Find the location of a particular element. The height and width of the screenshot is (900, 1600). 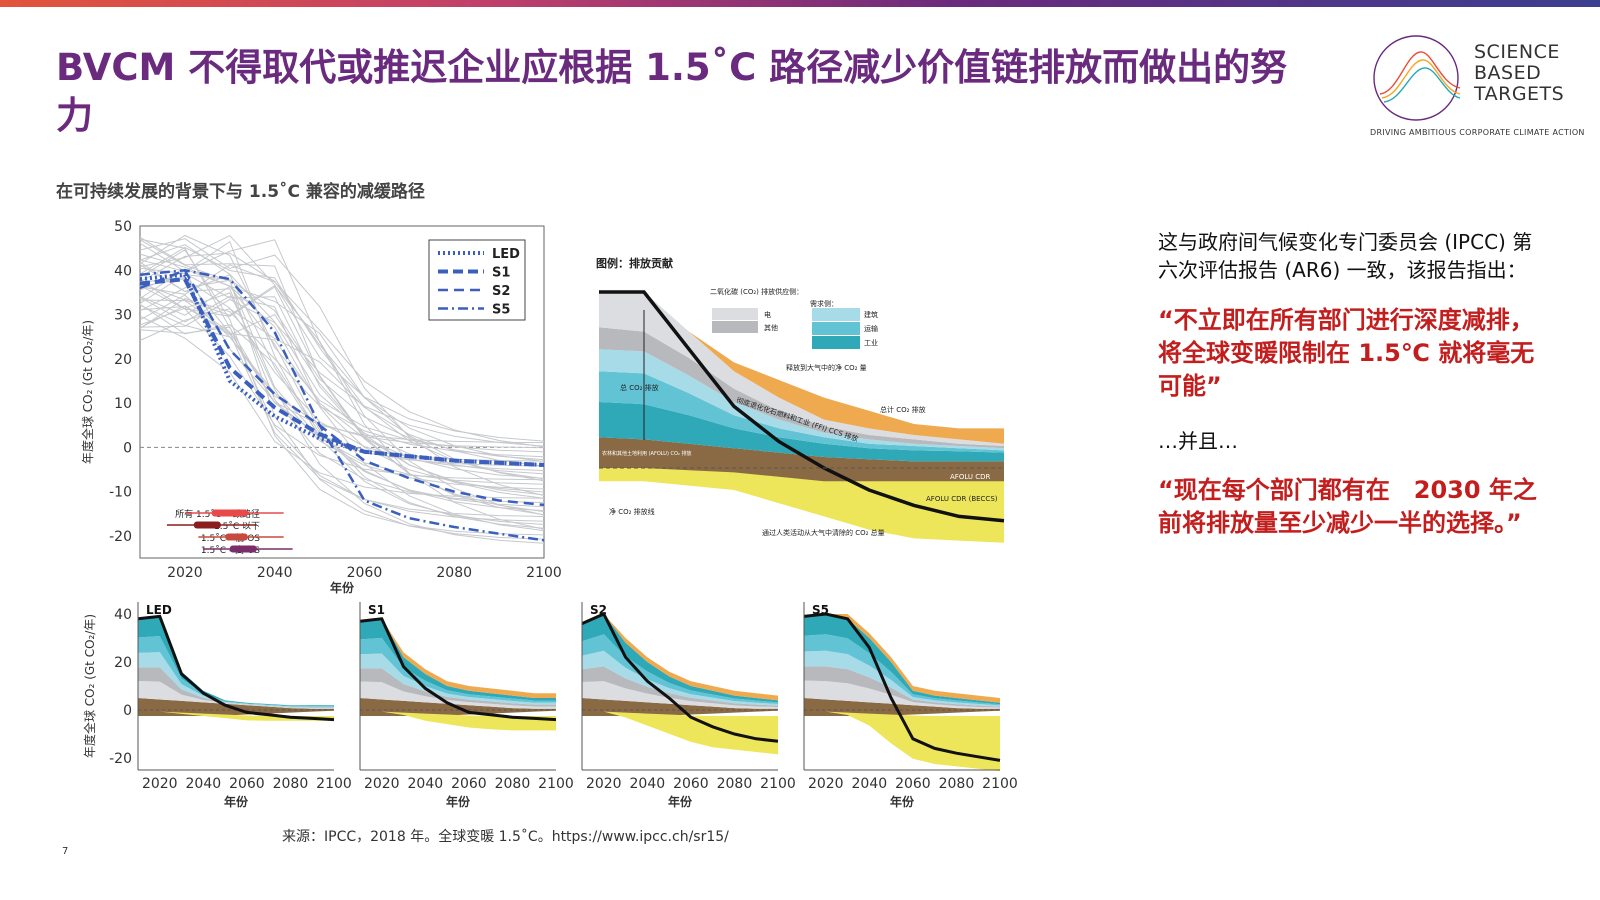

series-line-s1 is located at coordinates (342, 371).